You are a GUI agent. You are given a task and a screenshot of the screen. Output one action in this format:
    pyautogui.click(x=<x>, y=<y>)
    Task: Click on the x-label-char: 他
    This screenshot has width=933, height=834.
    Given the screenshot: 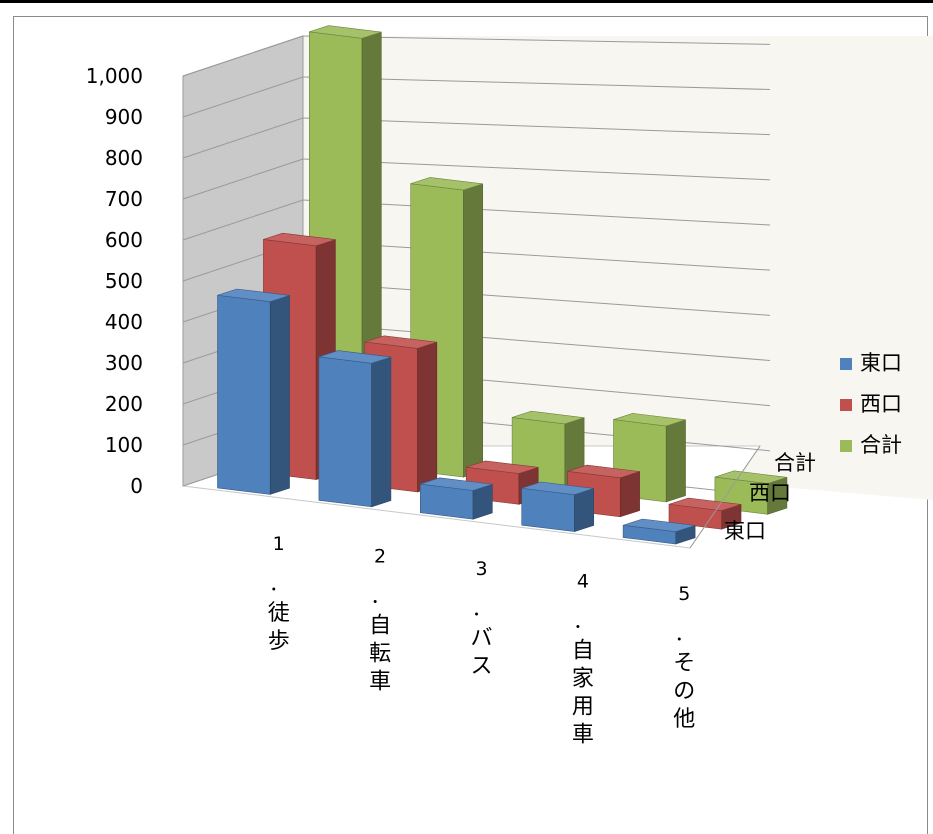 What is the action you would take?
    pyautogui.click(x=684, y=719)
    